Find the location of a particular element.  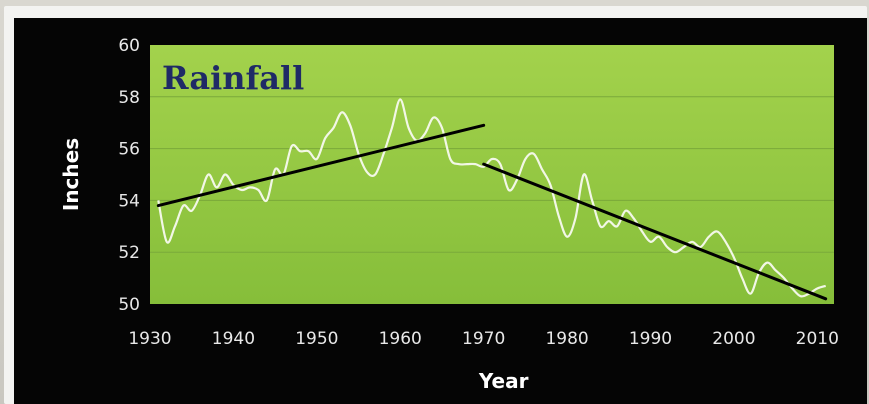

x-tick-label: 2010 is located at coordinates (817, 339).